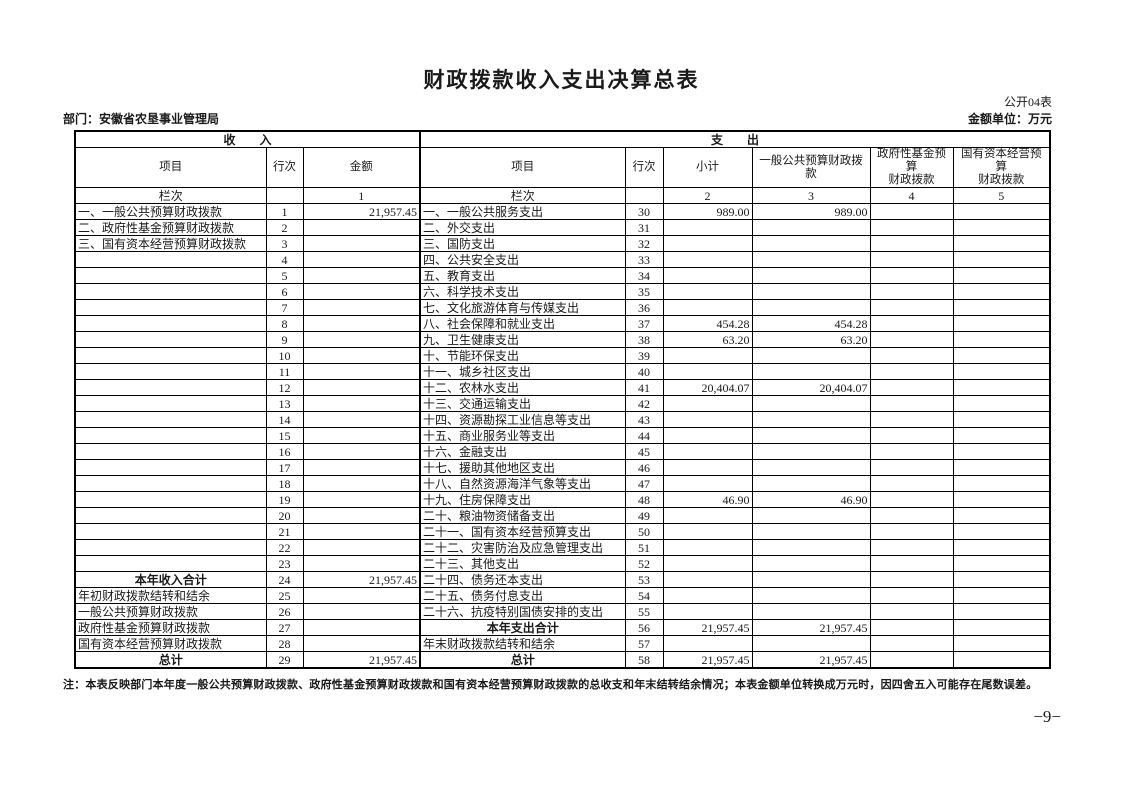  I want to click on table-row: 11 十一、城乡社区支出 40, so click(562, 371).